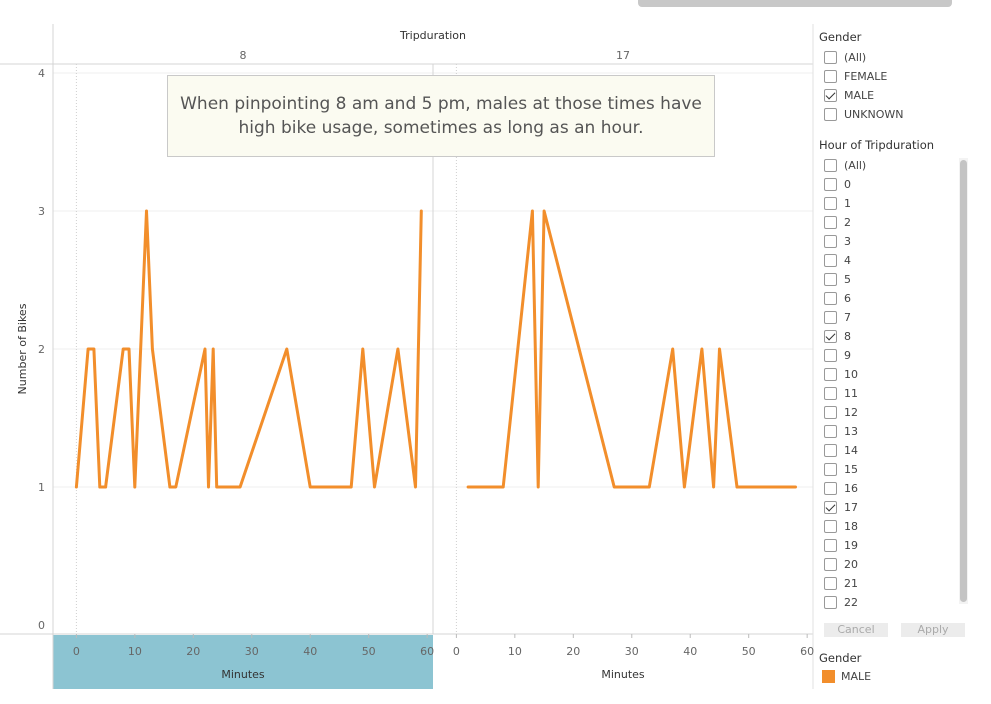  What do you see at coordinates (841, 526) in the screenshot?
I see `hour-option: 18` at bounding box center [841, 526].